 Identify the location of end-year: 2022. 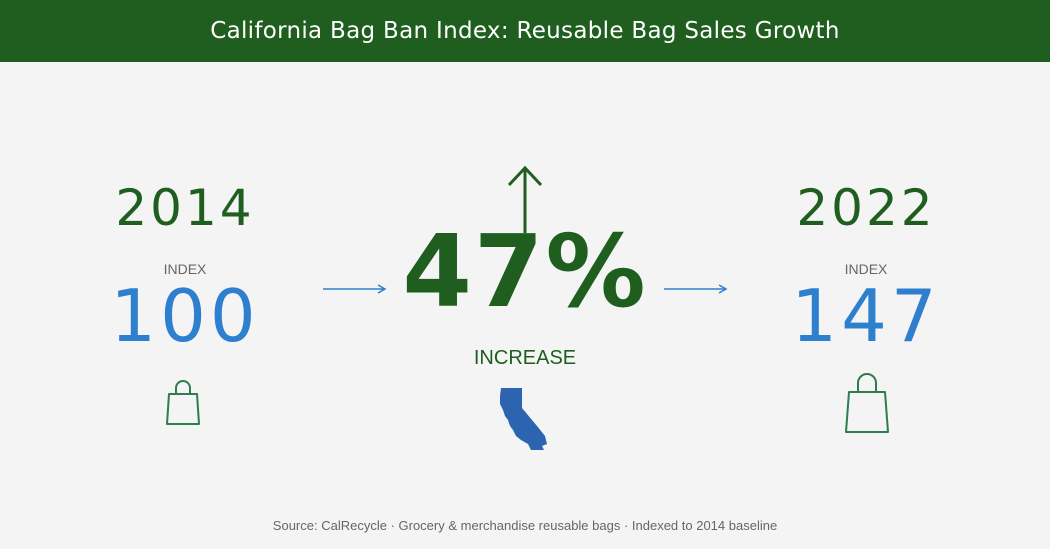
(866, 208).